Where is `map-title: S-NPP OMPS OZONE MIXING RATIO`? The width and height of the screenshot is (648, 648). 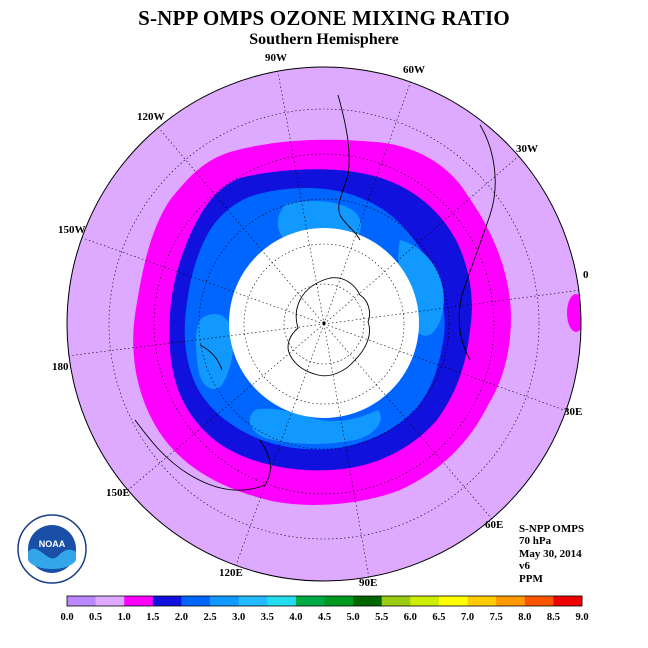
map-title: S-NPP OMPS OZONE MIXING RATIO is located at coordinates (324, 18).